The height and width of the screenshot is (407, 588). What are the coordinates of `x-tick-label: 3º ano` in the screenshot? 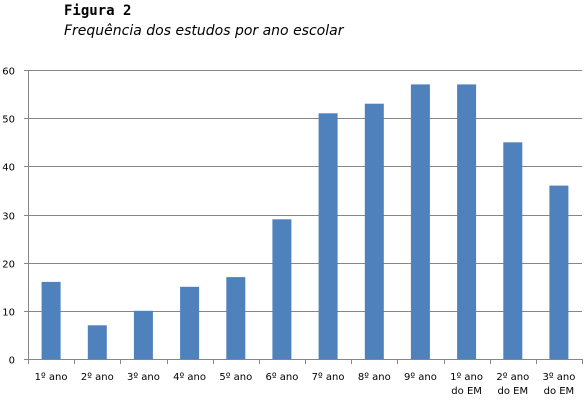 It's located at (143, 377).